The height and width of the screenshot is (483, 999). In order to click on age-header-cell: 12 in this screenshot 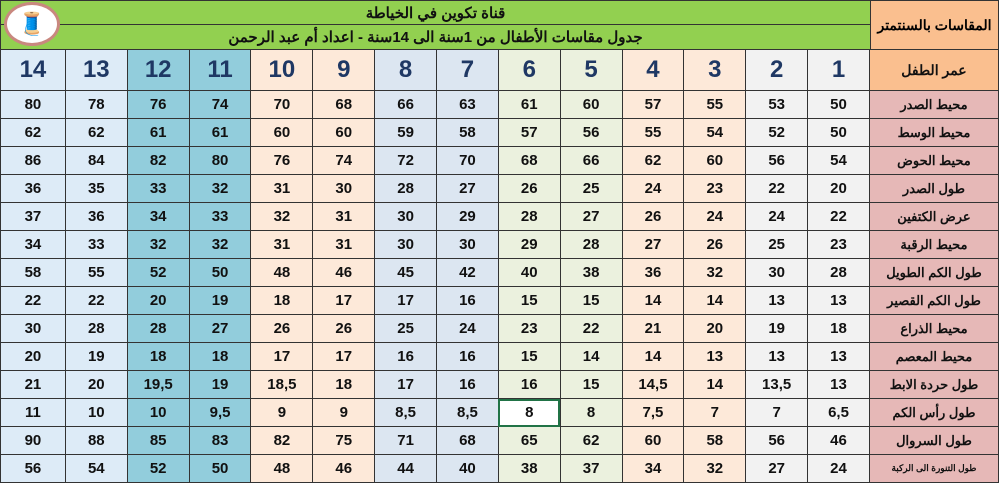, I will do `click(158, 70)`.